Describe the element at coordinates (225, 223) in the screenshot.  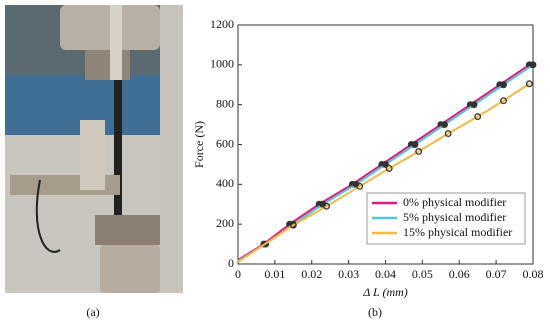
I see `y-tick-label: 200` at that location.